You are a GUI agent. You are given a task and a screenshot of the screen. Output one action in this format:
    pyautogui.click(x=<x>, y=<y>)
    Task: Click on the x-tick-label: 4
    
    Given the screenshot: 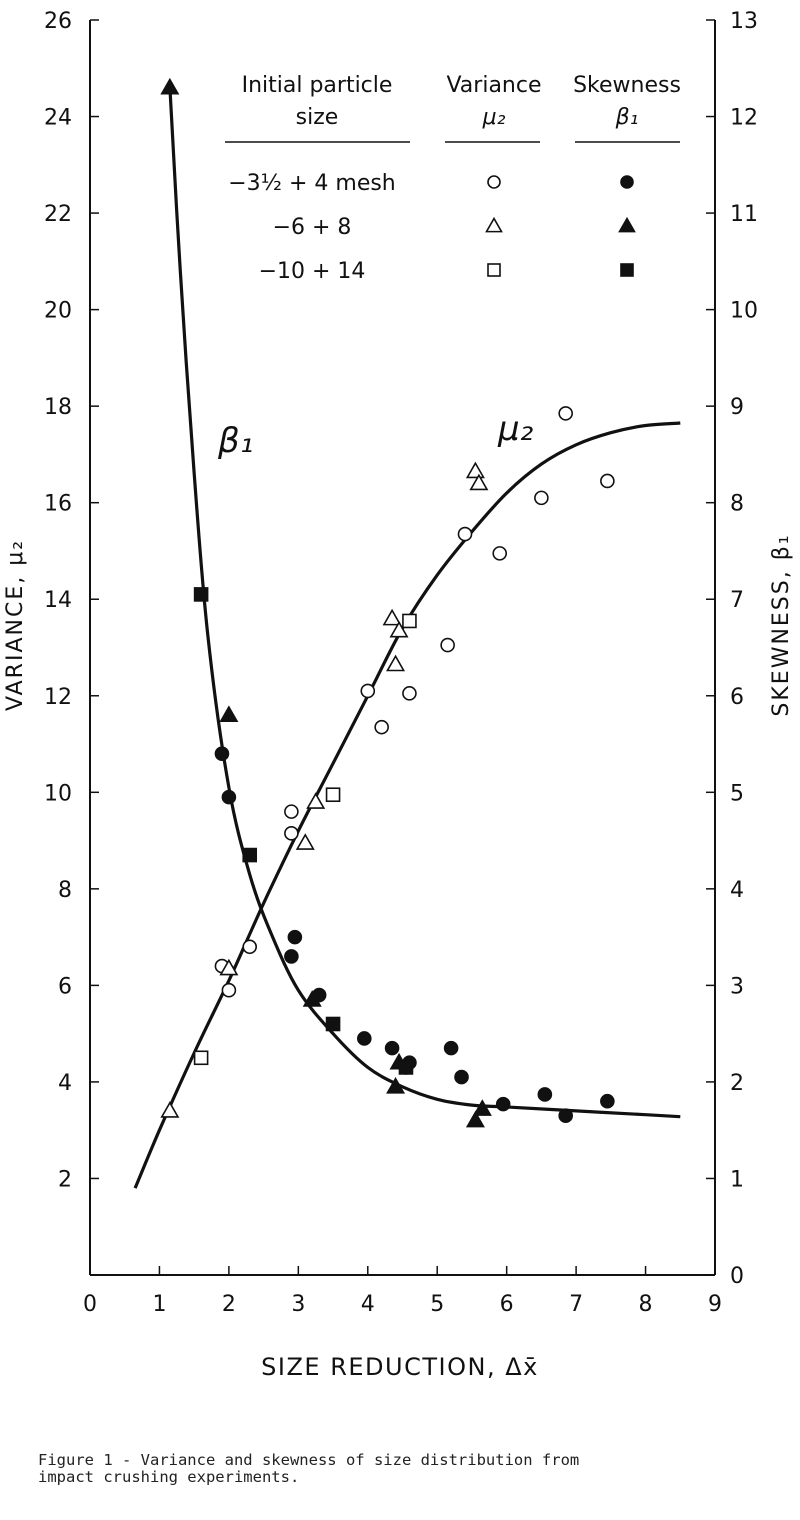 What is the action you would take?
    pyautogui.click(x=368, y=1304)
    